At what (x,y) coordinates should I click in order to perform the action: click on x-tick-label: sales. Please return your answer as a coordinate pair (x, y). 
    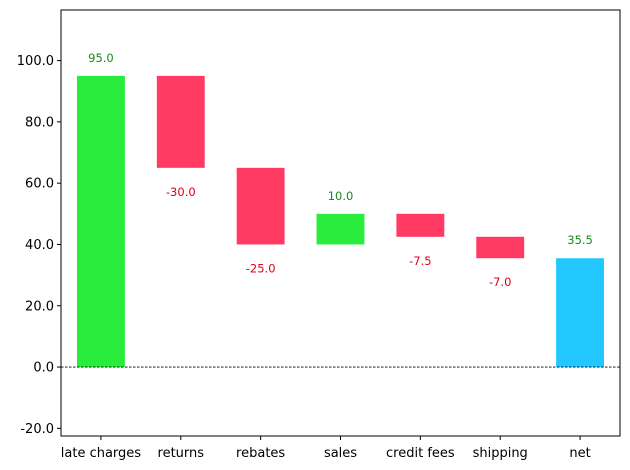
    Looking at the image, I should click on (340, 453).